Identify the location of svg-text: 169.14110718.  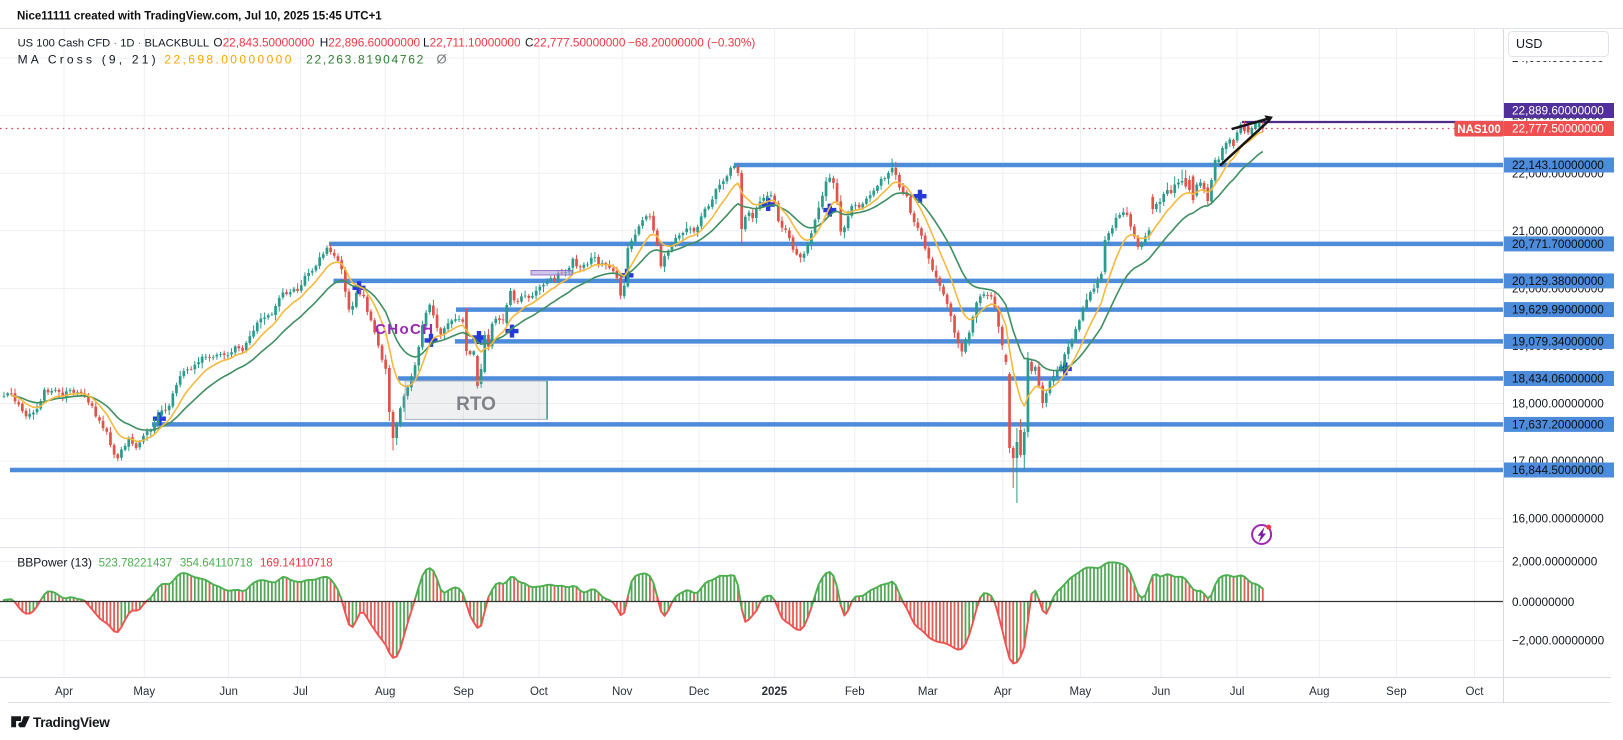
(296, 564).